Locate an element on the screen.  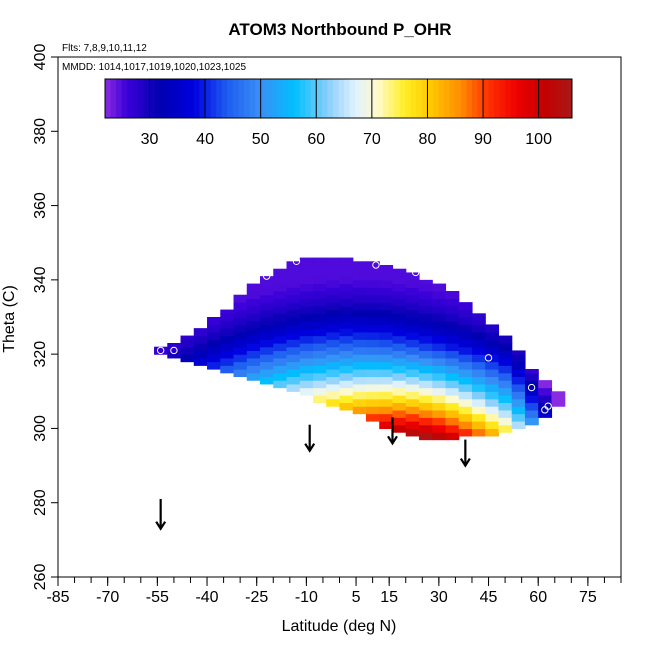
y-tick-label: 380 is located at coordinates (40, 131).